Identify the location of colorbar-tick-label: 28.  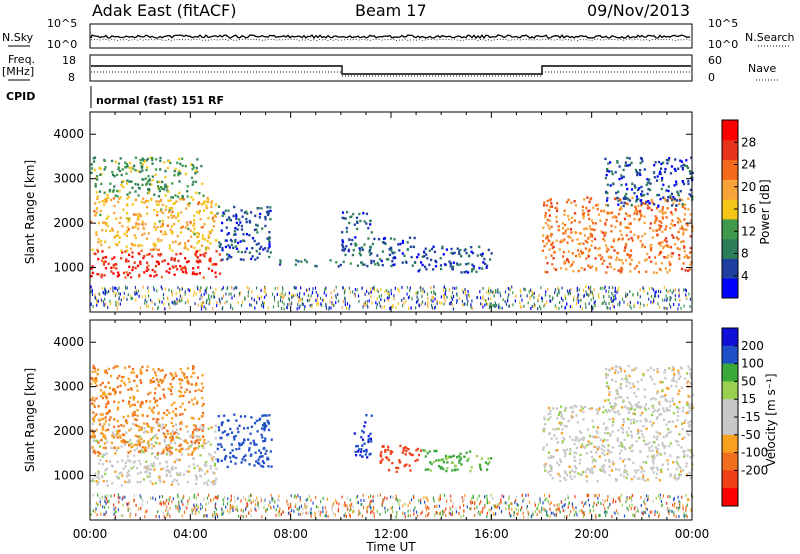
(748, 142).